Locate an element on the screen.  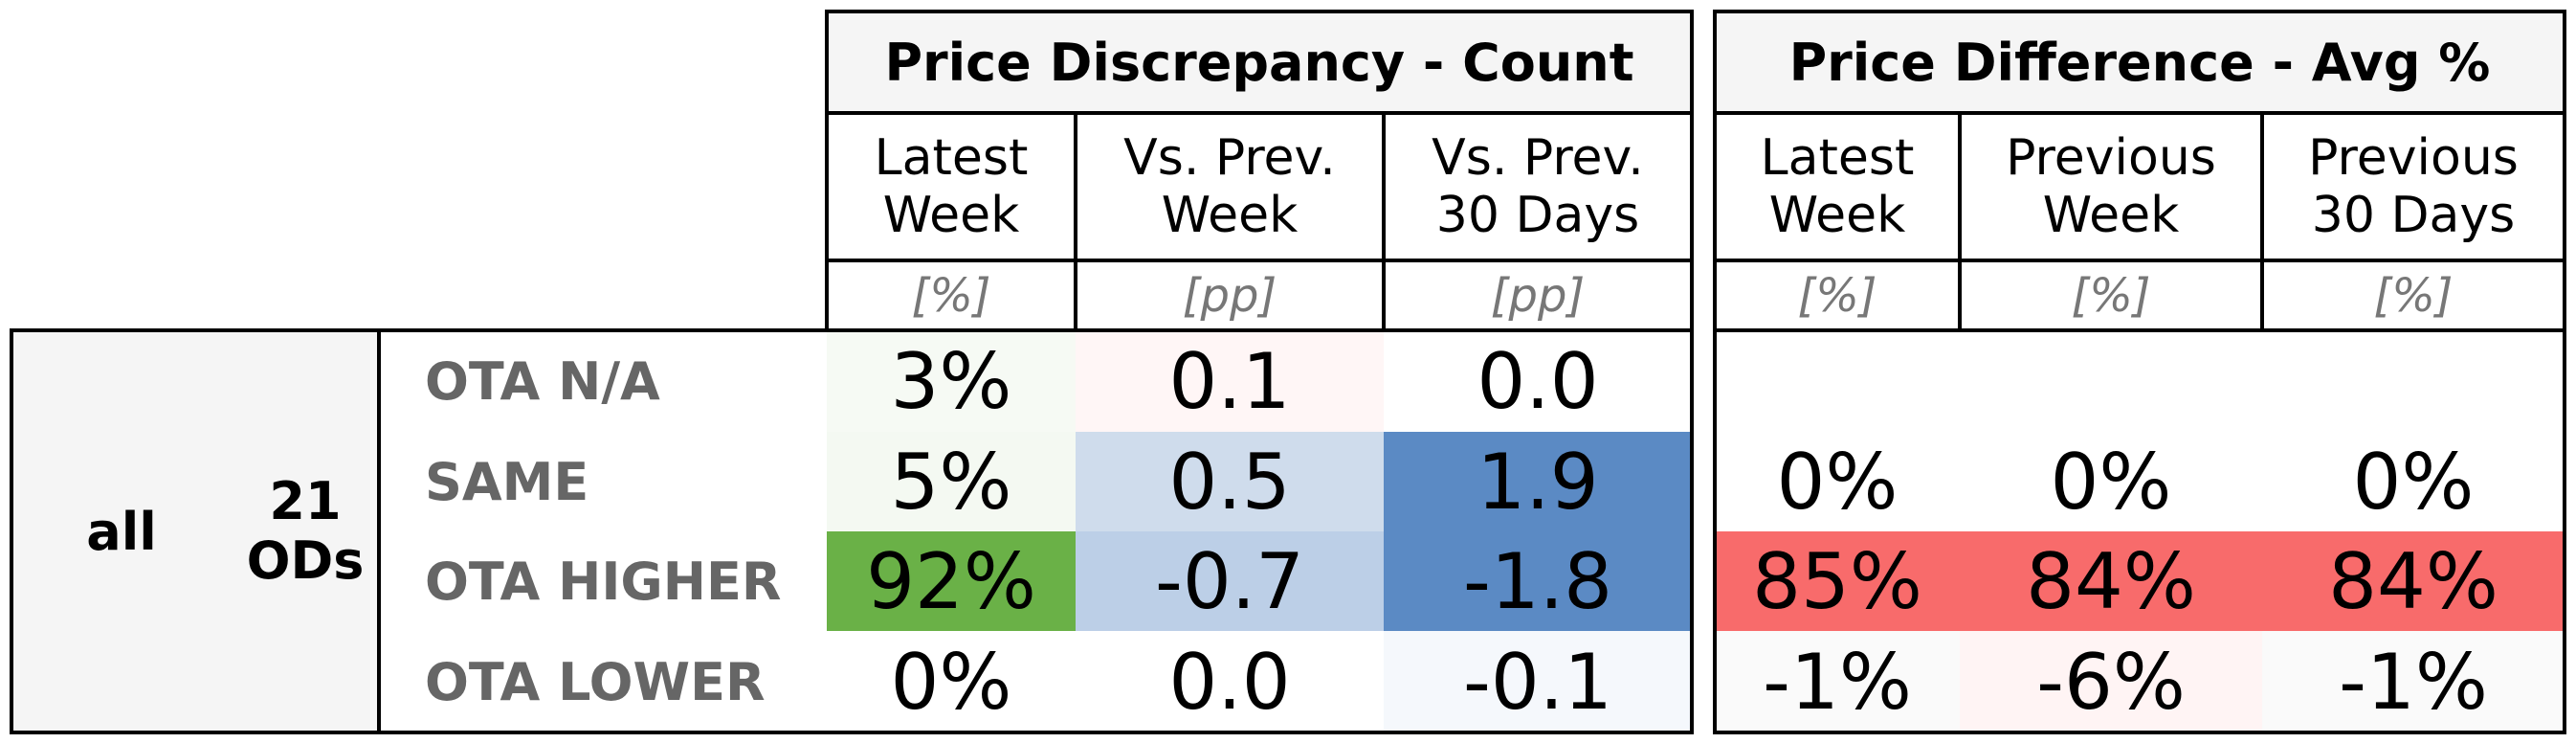
column-header: Vs. Prev. Week is located at coordinates (1230, 186).